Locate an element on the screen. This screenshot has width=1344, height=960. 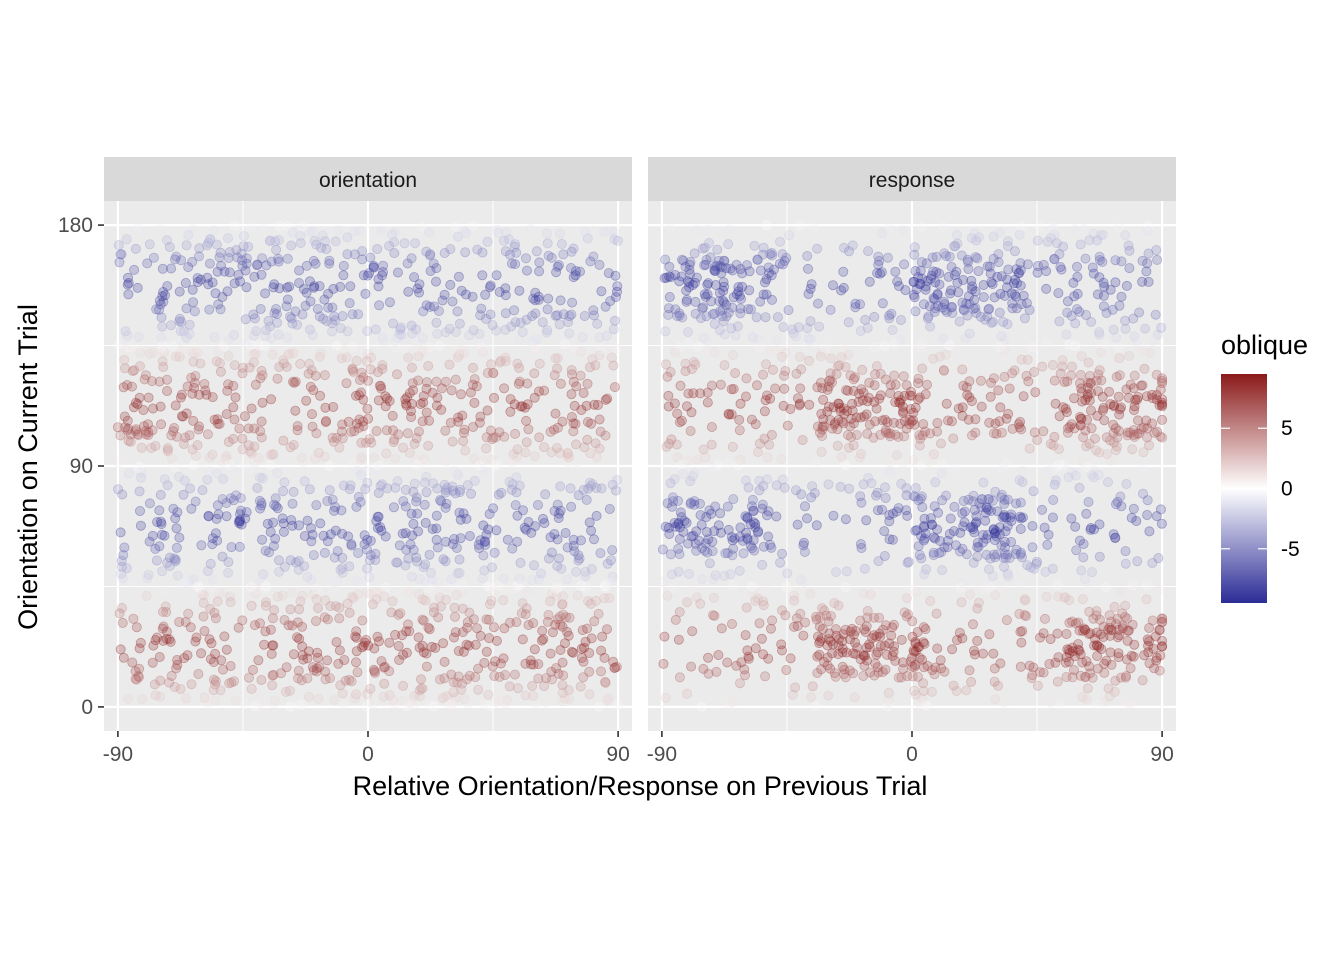
y-axis-title: Orientation on Current Trial is located at coordinates (28, 467).